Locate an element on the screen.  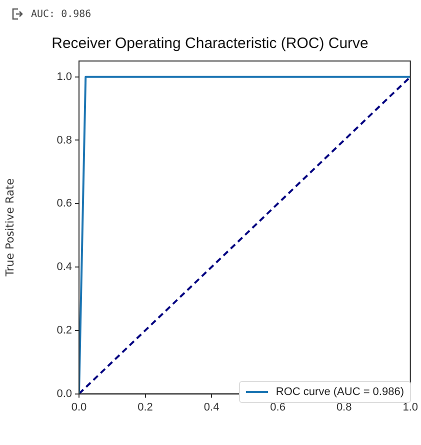
y-tick-label: 0.4 is located at coordinates (64, 267).